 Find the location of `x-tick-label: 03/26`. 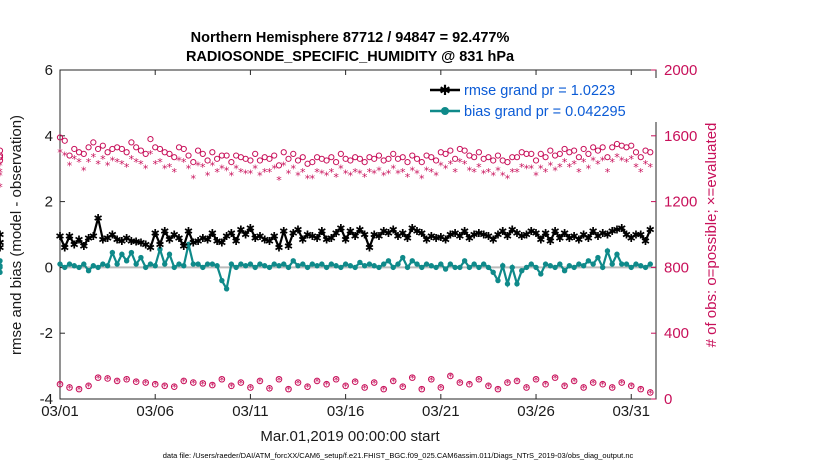

x-tick-label: 03/26 is located at coordinates (536, 411).